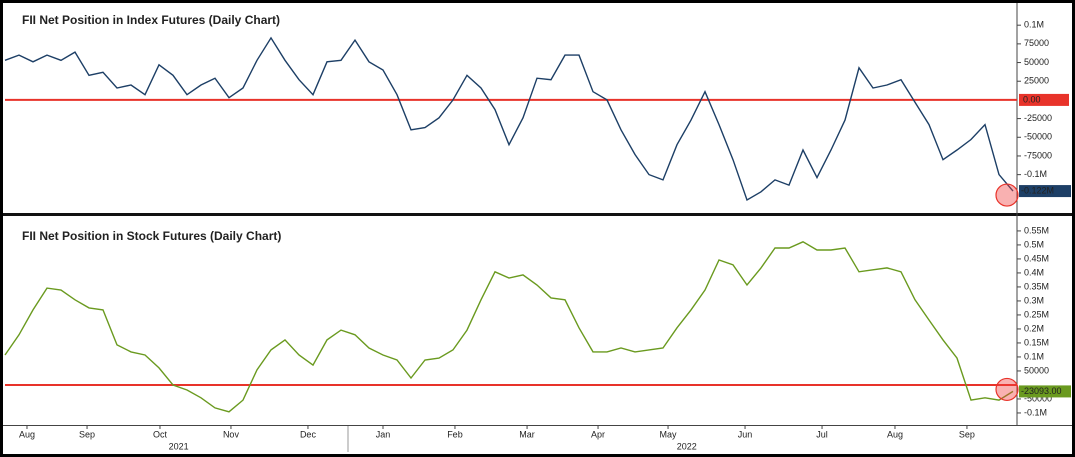  I want to click on y-tick-label: 0.2M, so click(1034, 328).